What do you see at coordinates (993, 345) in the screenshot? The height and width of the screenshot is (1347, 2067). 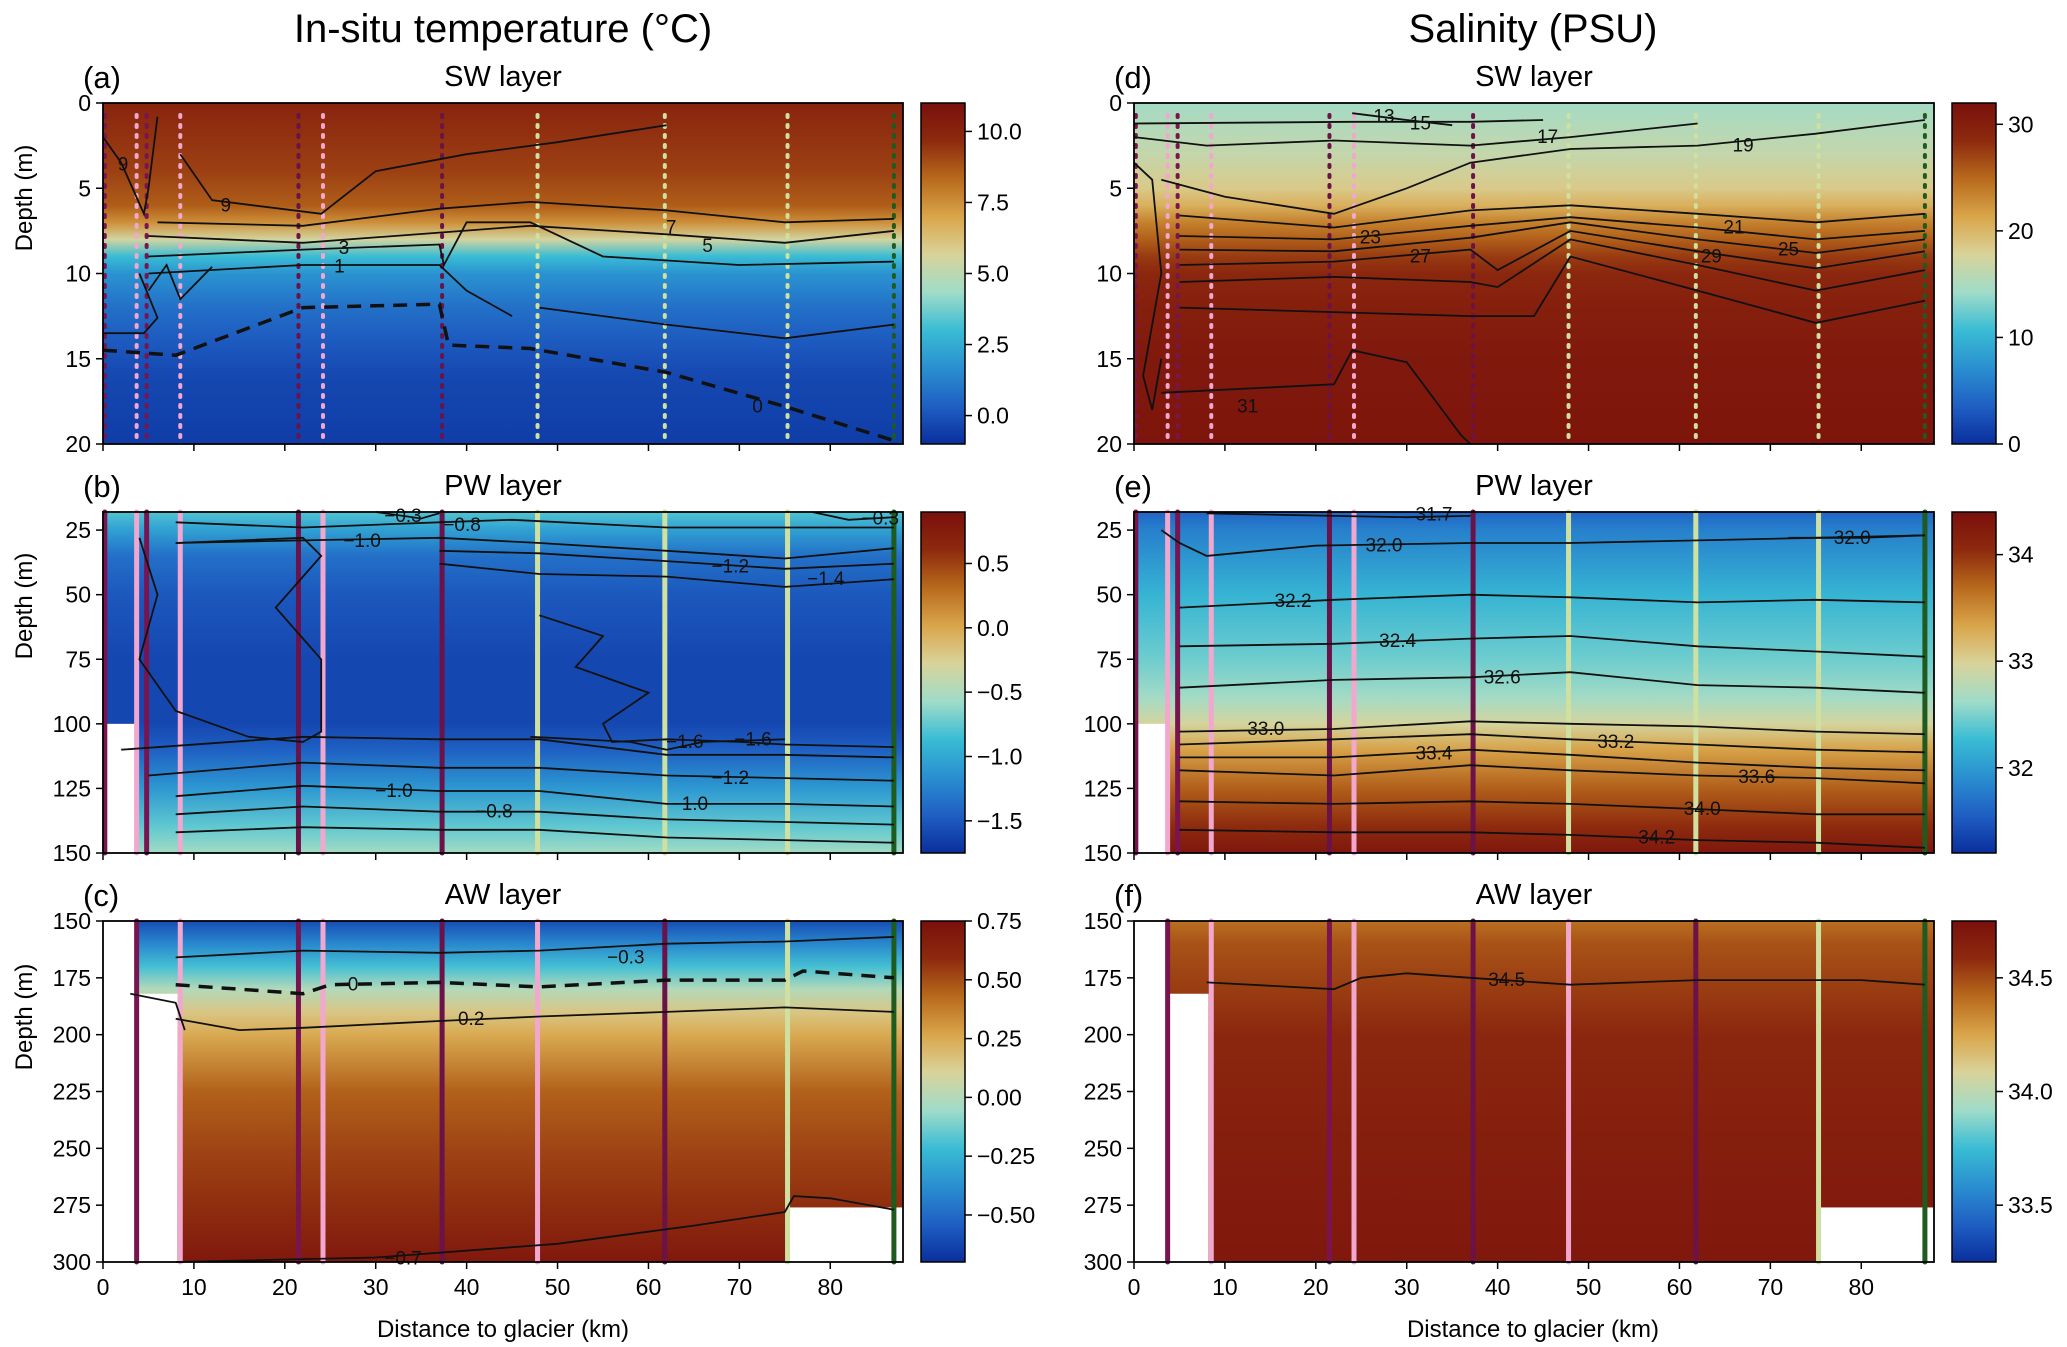 I see `colorbar-tick-label: 2.5` at bounding box center [993, 345].